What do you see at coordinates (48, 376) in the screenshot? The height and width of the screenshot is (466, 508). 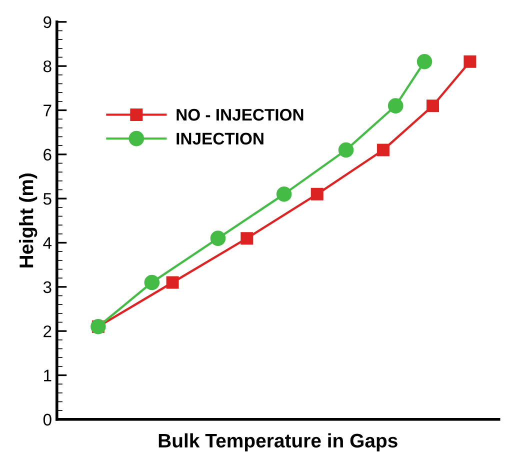 I see `y-tick-label: 1` at bounding box center [48, 376].